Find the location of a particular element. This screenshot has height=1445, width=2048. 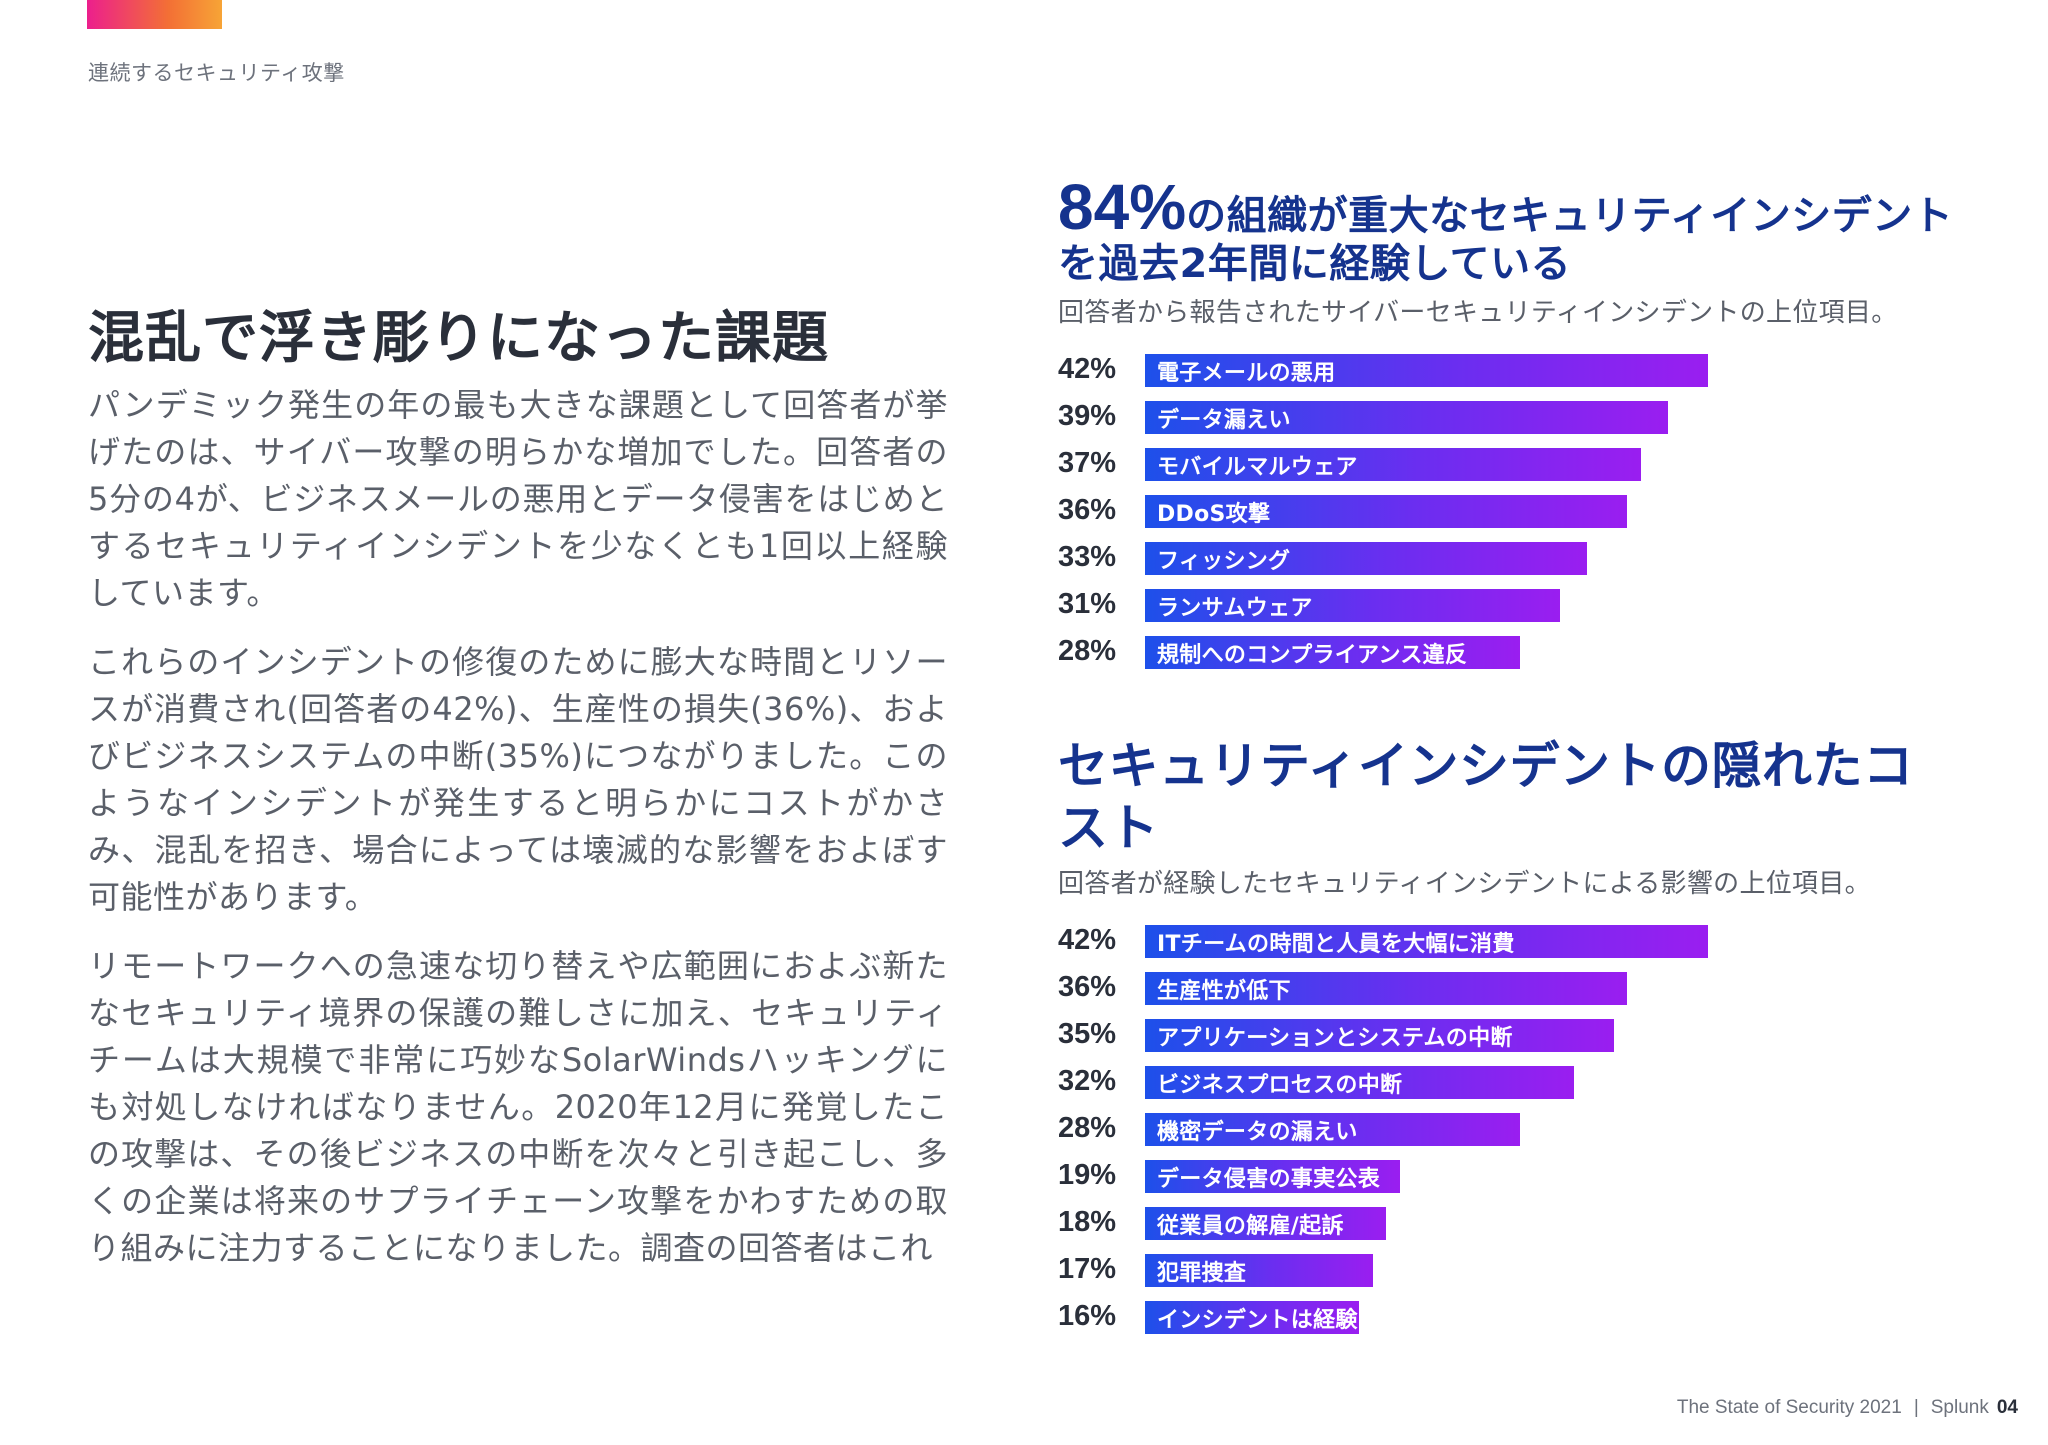

bar-value-label: 16% is located at coordinates (1087, 1316).